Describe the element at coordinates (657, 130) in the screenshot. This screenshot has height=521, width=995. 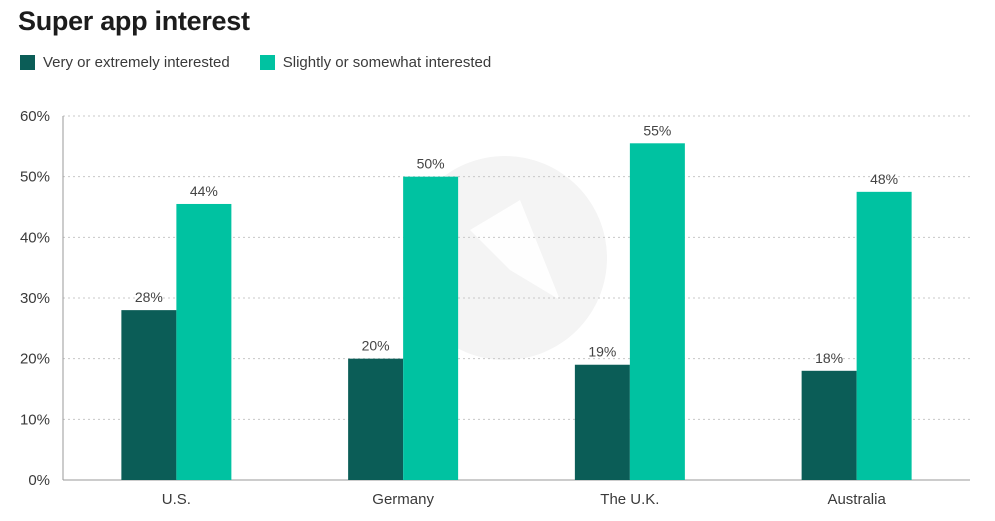
I see `data-label: 55%` at that location.